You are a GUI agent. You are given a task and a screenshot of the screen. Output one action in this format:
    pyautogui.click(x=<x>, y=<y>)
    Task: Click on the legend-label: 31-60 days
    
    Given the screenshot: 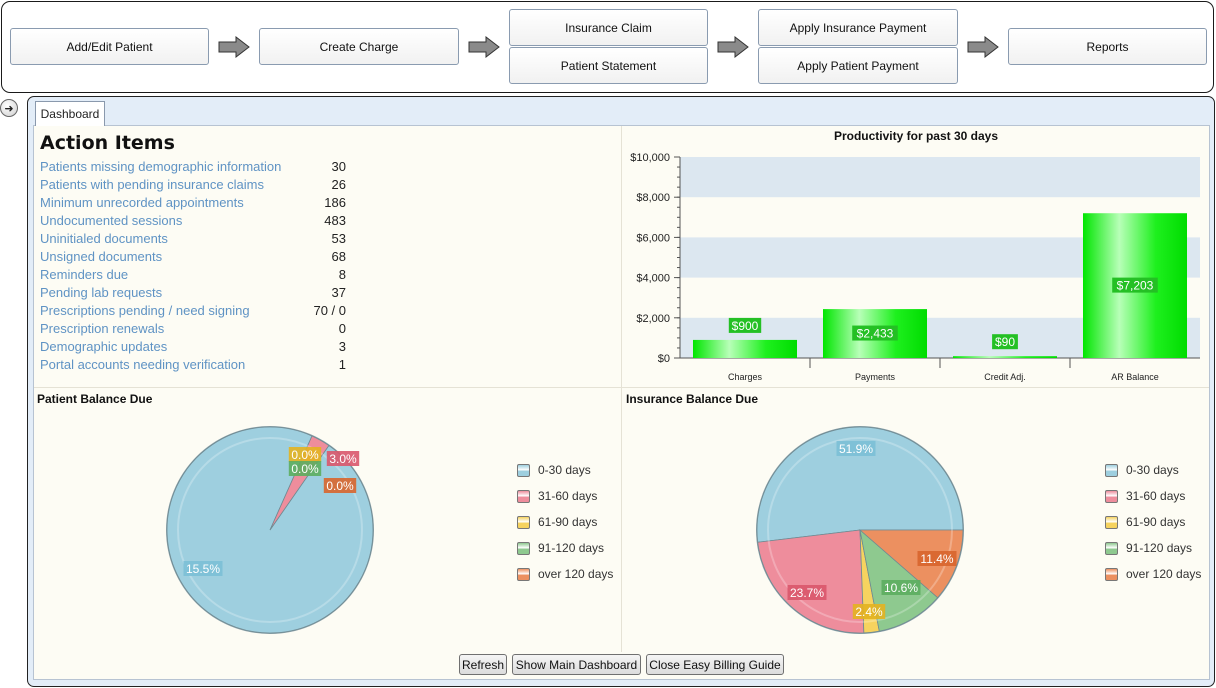 What is the action you would take?
    pyautogui.click(x=568, y=496)
    